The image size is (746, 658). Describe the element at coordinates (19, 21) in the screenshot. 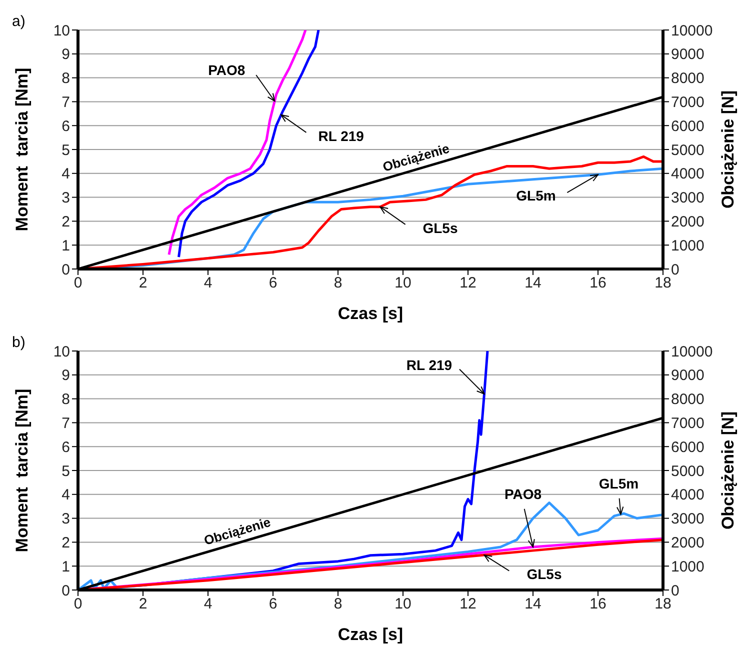

I see `chart-title: a)` at that location.